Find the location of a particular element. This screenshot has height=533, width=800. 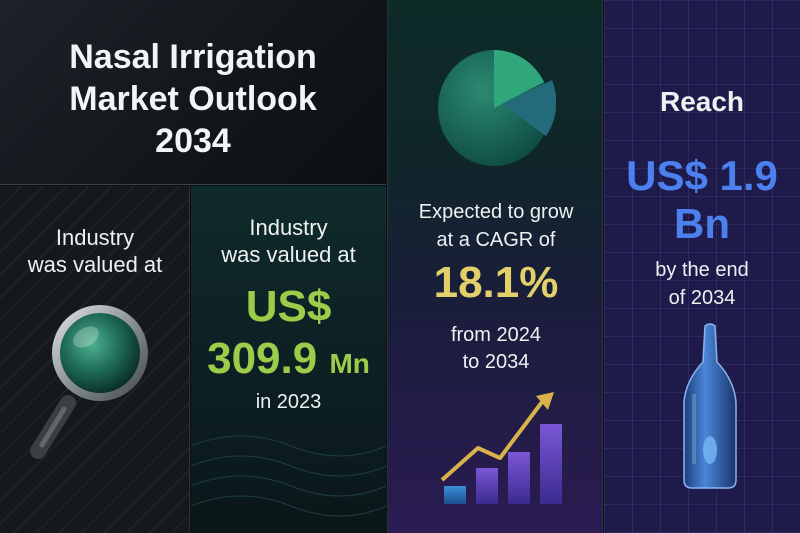

reach-heading: Reach is located at coordinates (702, 101).